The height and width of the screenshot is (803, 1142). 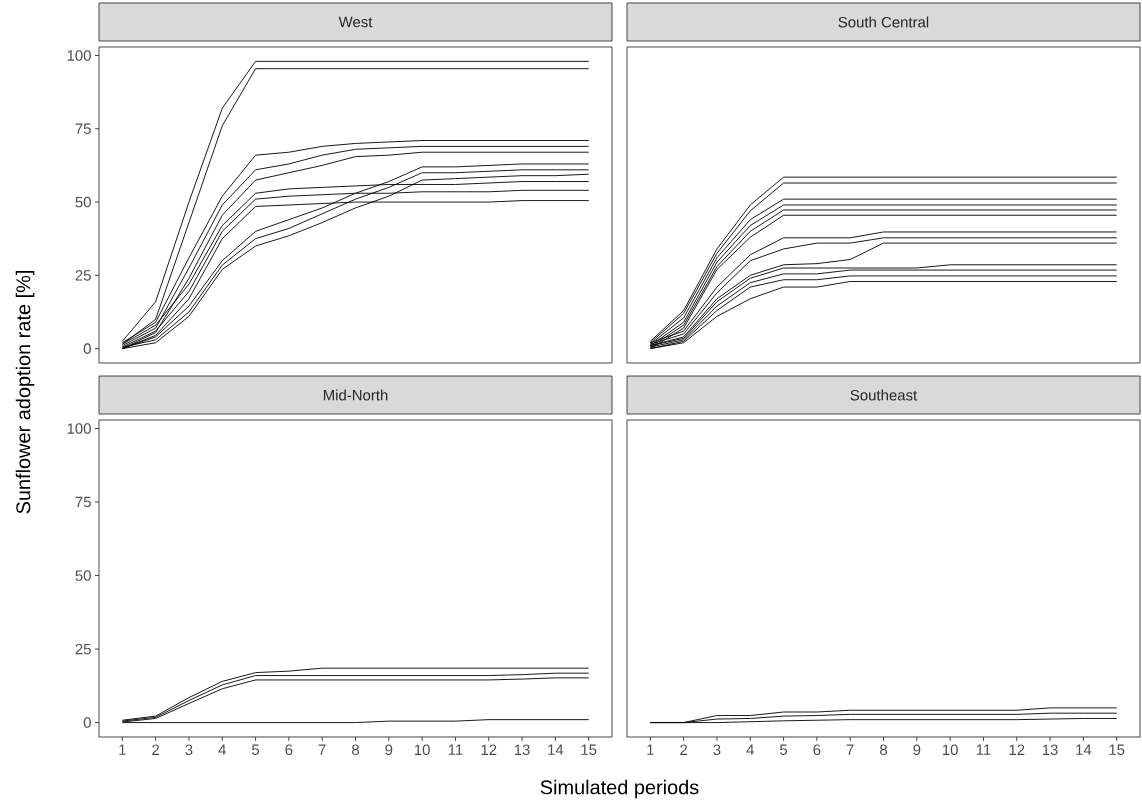 I want to click on chart-title: Southeast, so click(x=884, y=395).